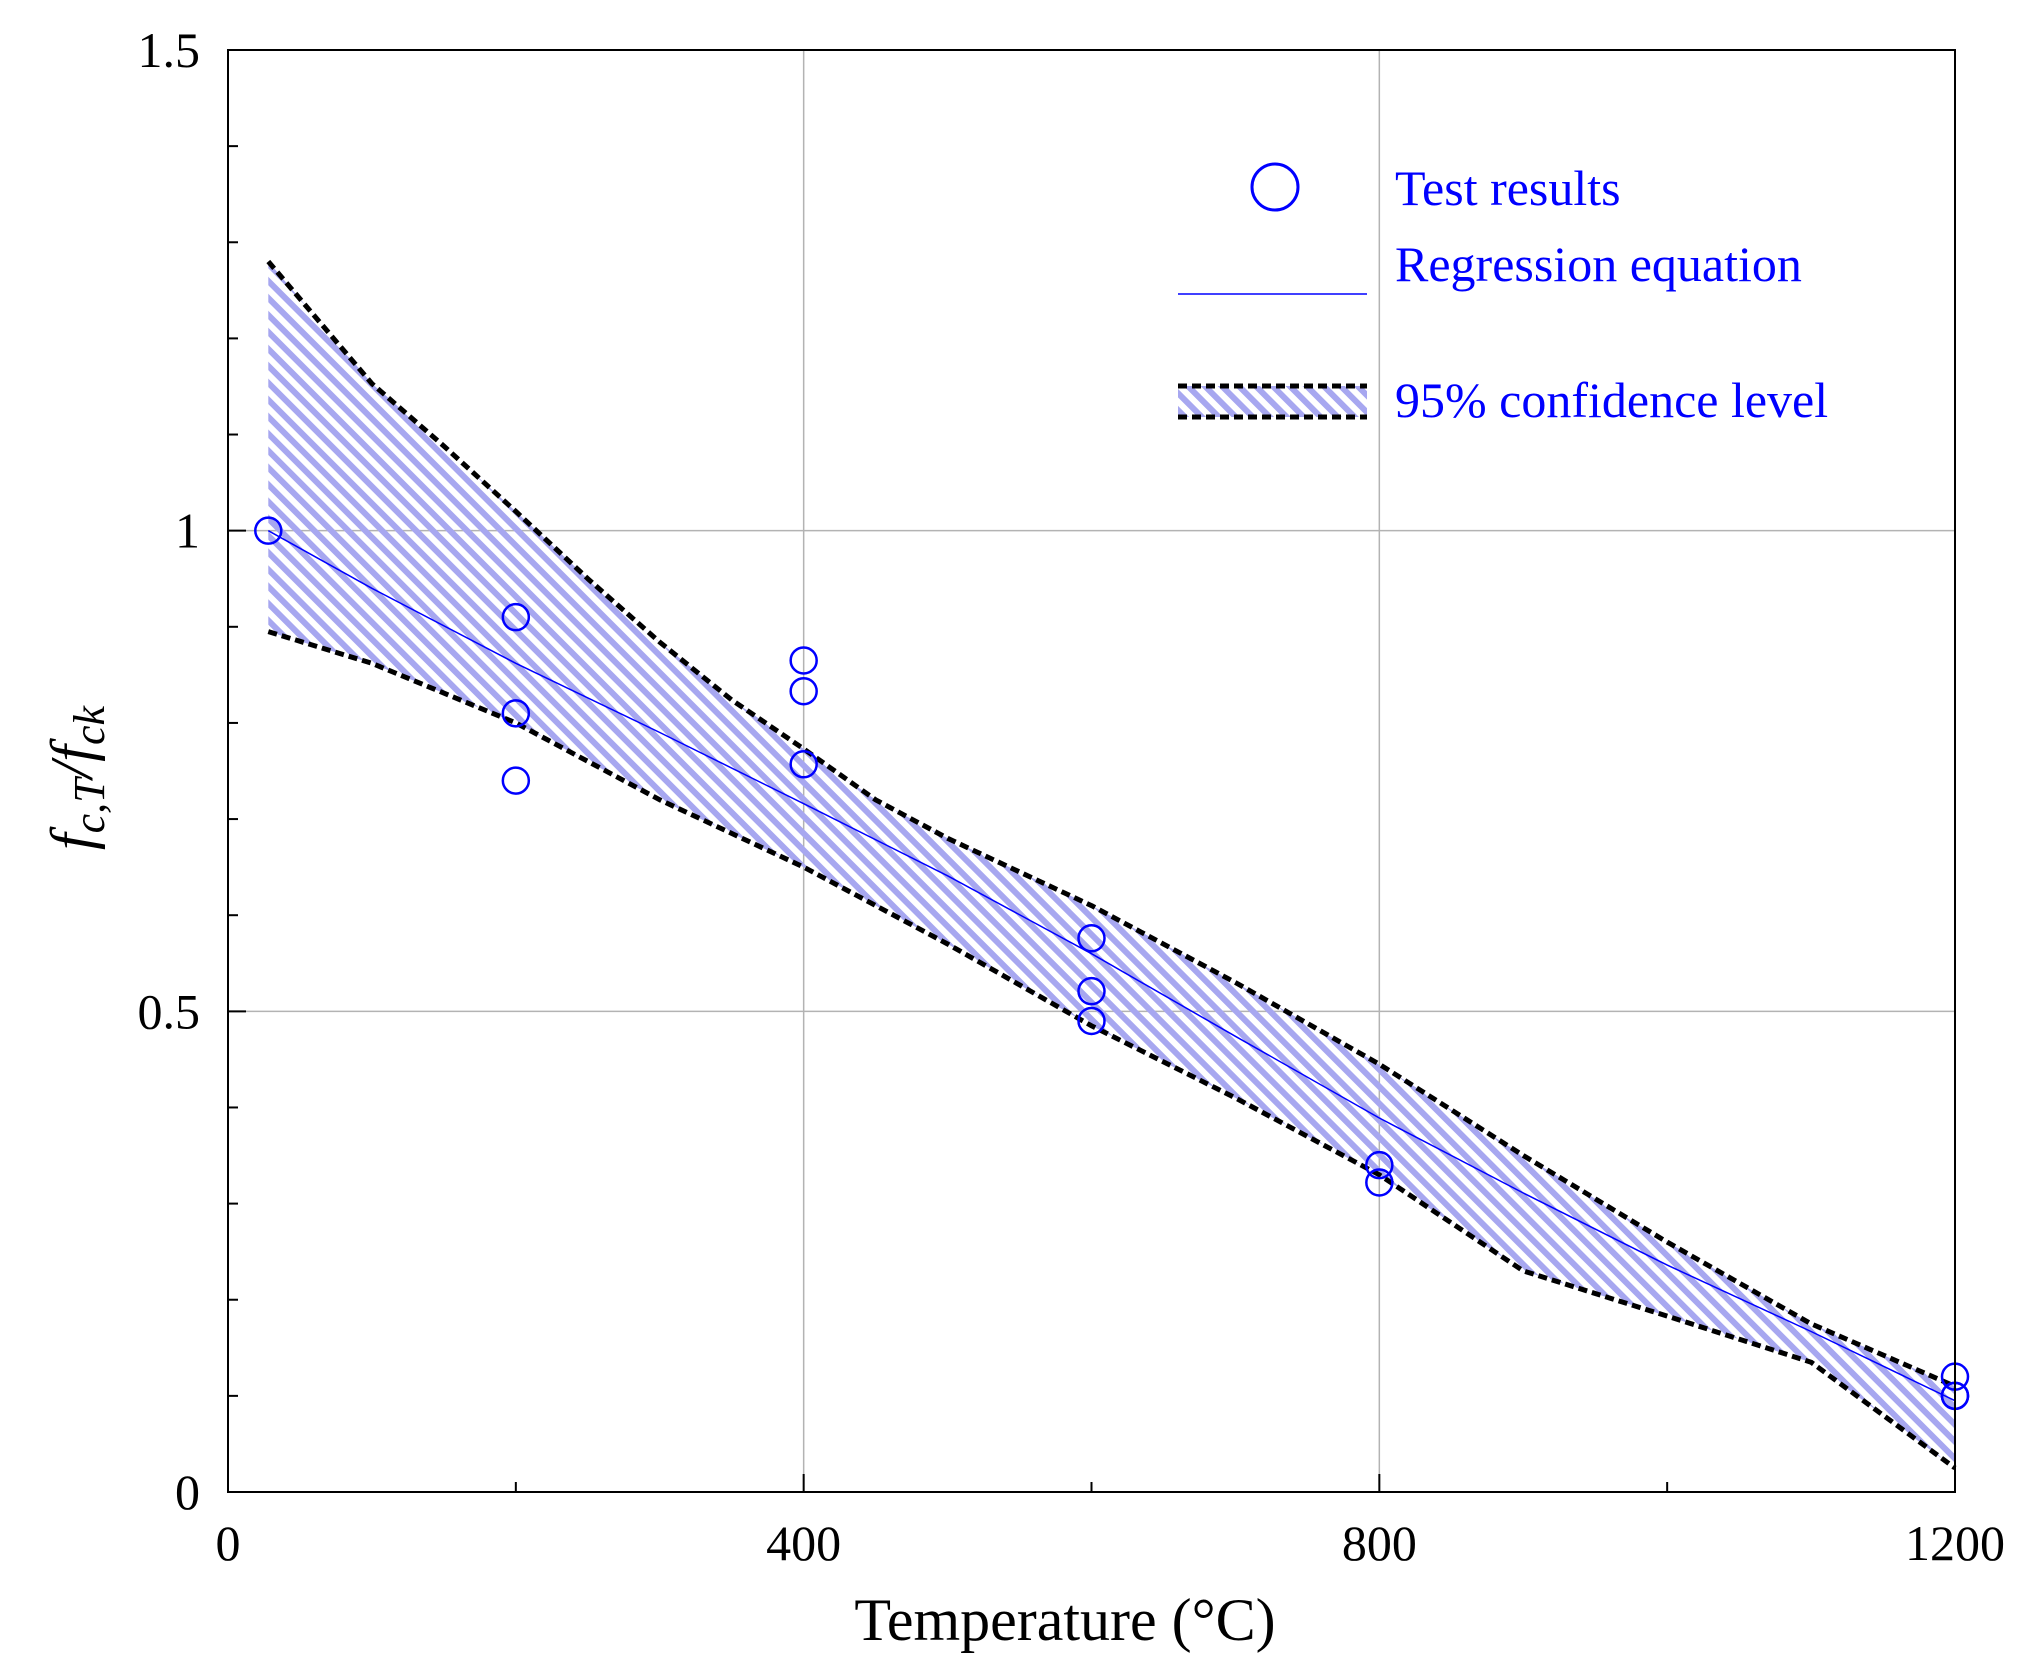 The image size is (2022, 1658). What do you see at coordinates (1379, 1543) in the screenshot?
I see `x-tick-label-2: 800` at bounding box center [1379, 1543].